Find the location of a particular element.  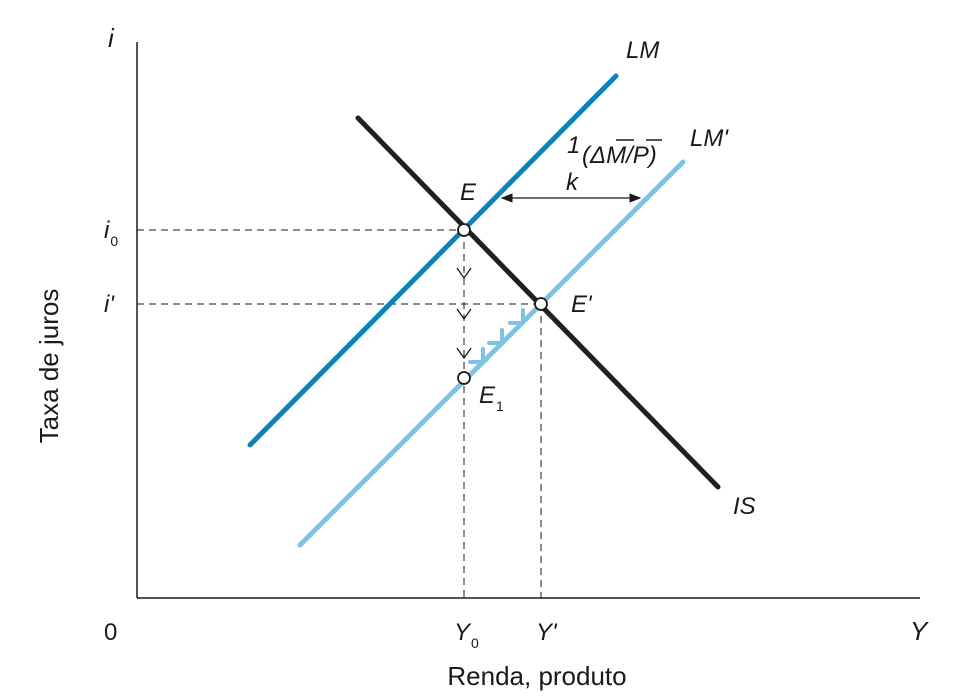

label-e-prime: E' is located at coordinates (582, 304).